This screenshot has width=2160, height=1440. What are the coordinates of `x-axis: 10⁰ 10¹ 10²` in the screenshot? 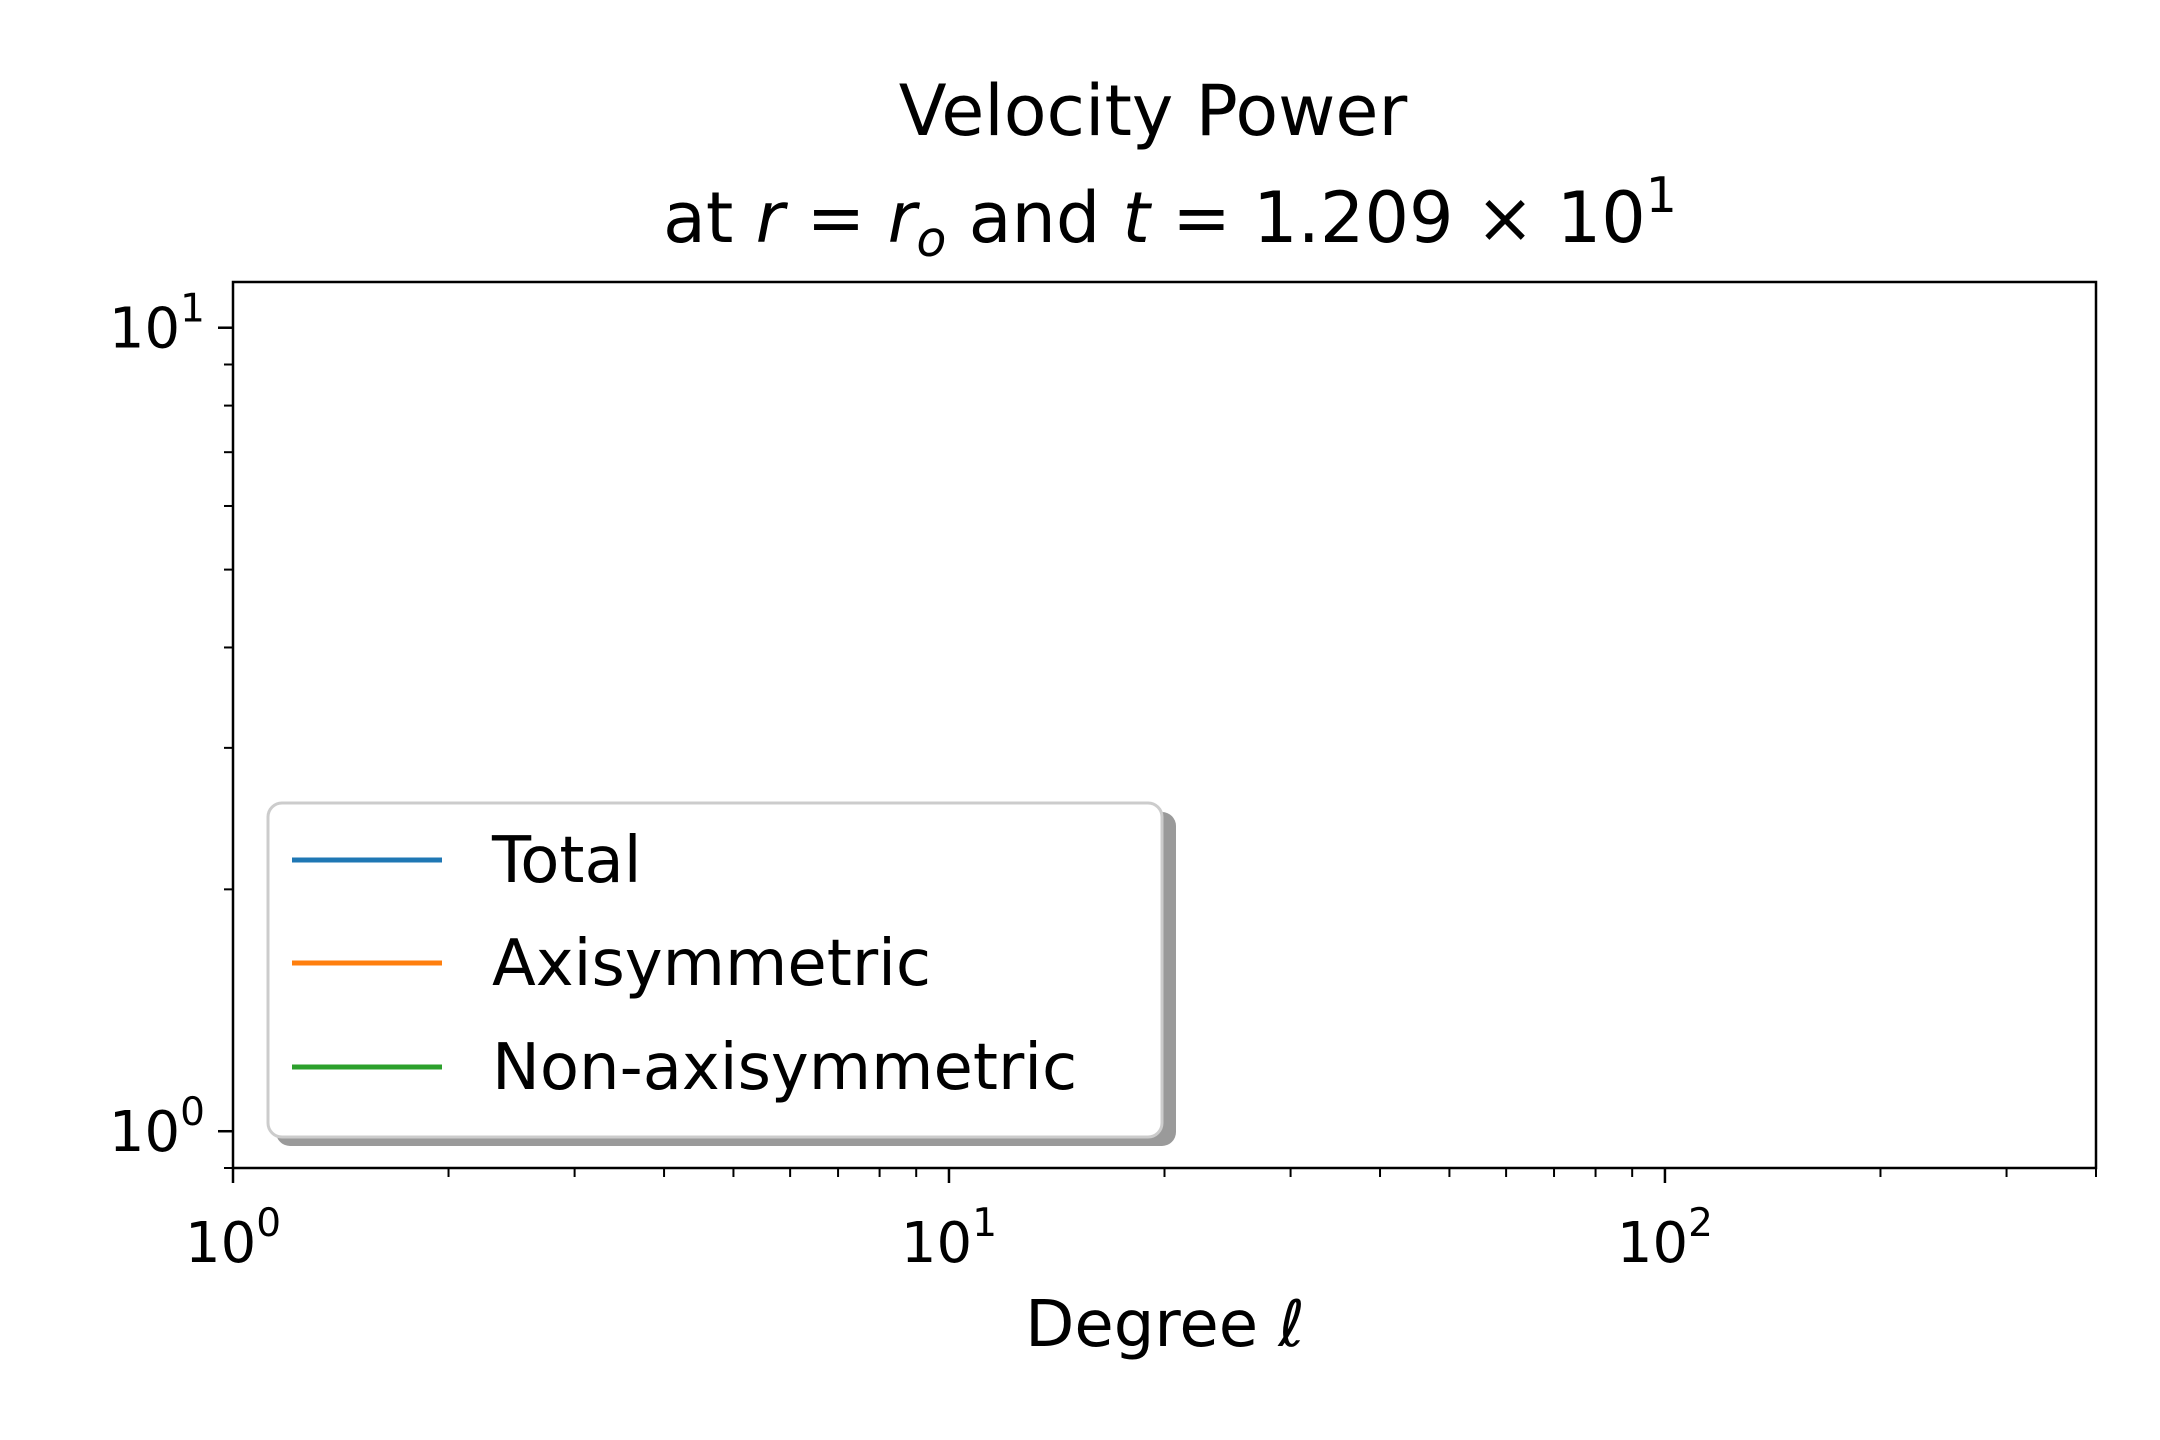 It's located at (1141, 1222).